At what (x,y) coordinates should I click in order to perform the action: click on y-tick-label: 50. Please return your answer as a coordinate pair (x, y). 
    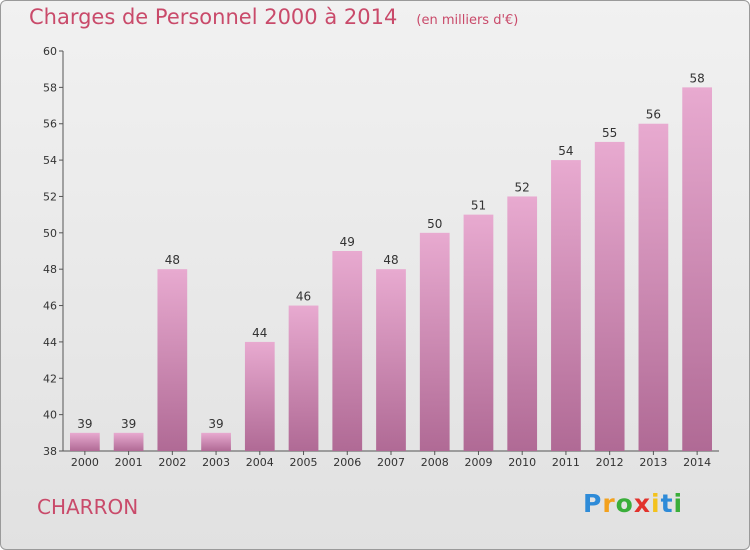
    Looking at the image, I should click on (50, 233).